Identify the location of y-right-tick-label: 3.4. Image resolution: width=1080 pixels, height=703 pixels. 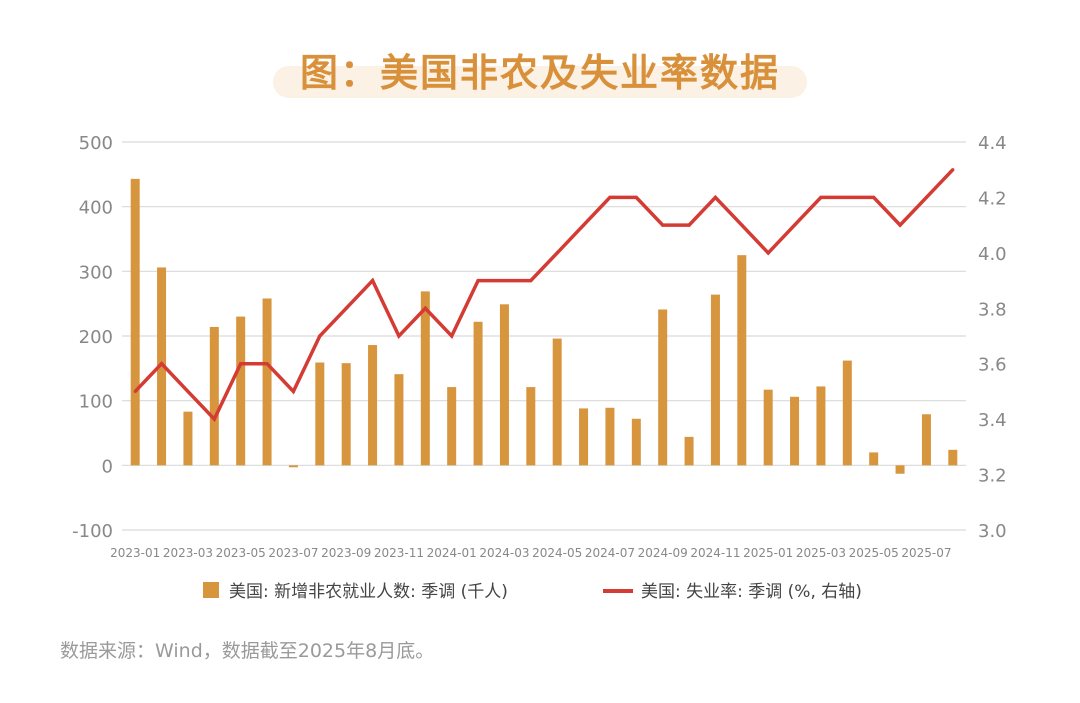
(992, 420).